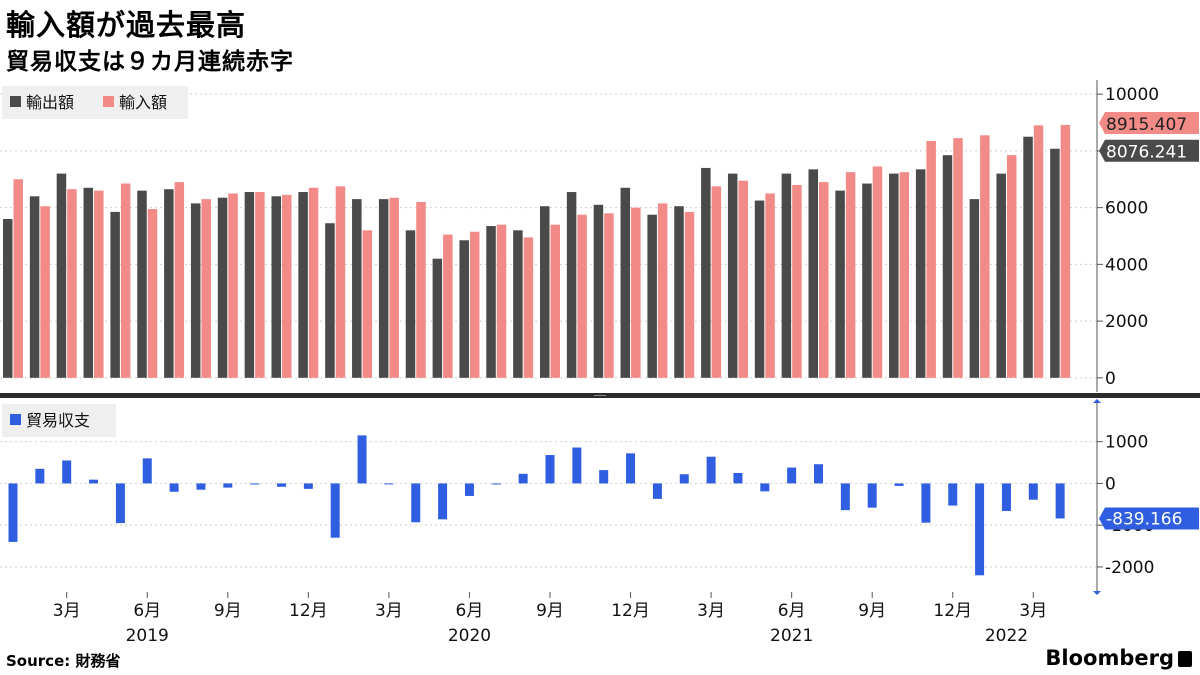 The height and width of the screenshot is (675, 1200). Describe the element at coordinates (469, 636) in the screenshot. I see `x-year-label: 2020` at that location.